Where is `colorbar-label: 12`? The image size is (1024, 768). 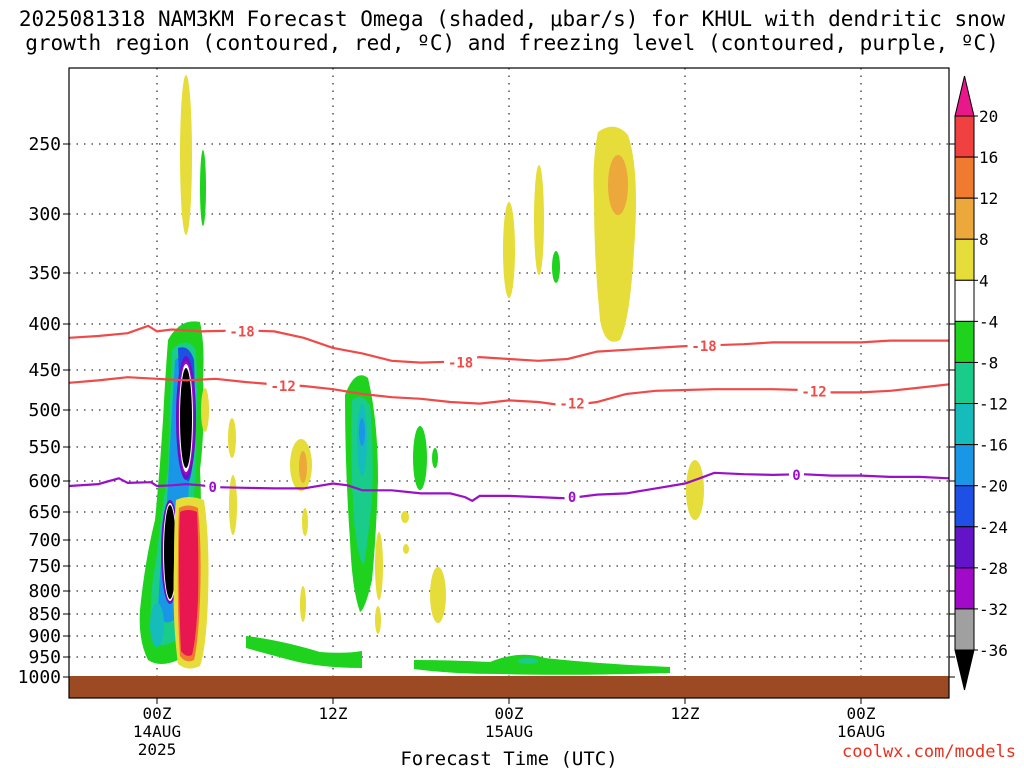
colorbar-label: 12 is located at coordinates (988, 198).